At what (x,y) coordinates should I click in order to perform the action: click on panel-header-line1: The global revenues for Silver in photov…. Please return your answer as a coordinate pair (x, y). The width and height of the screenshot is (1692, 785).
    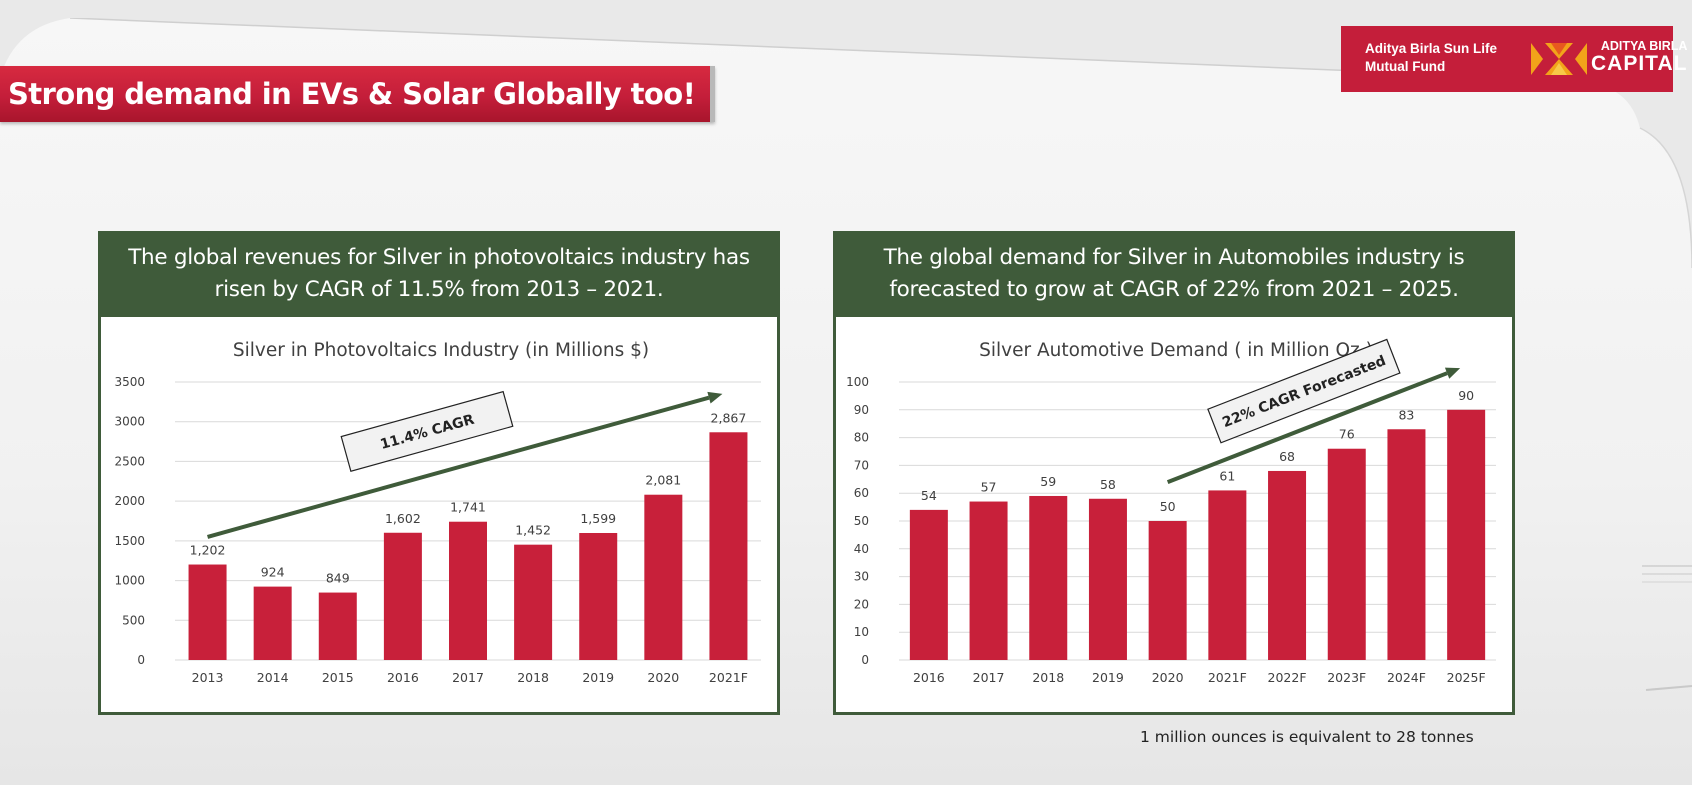
    Looking at the image, I should click on (439, 257).